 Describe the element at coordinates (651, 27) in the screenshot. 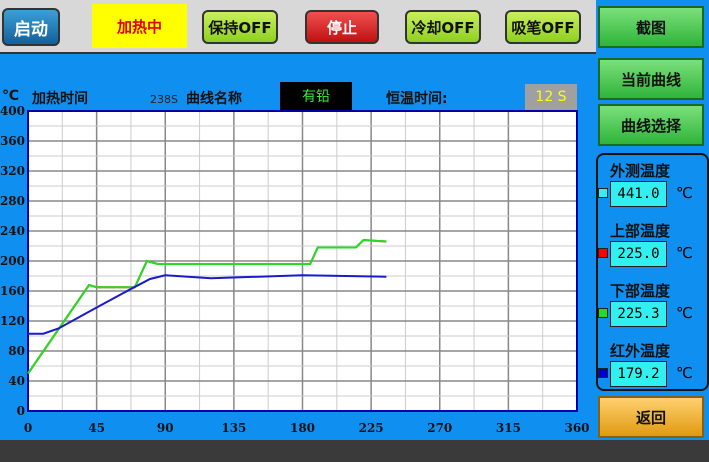

I see `screenshot-button: 截图` at that location.